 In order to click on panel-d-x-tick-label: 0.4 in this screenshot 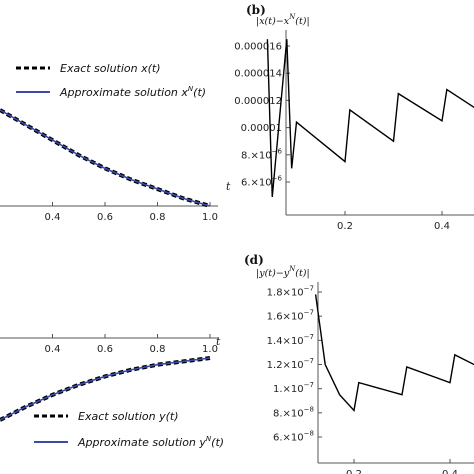, I will do `click(450, 471)`.